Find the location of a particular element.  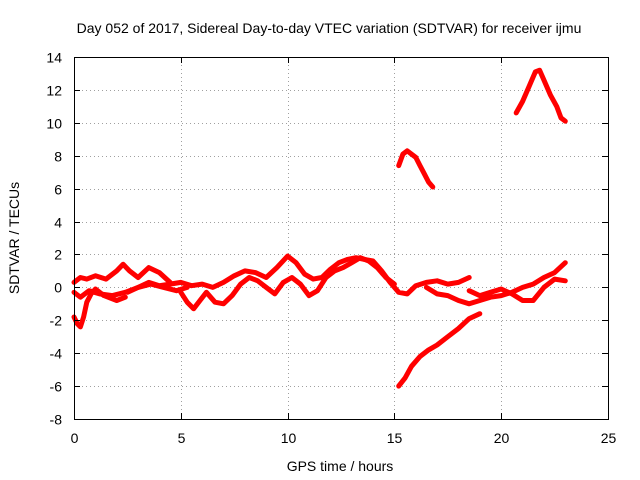

y-tick-label: -6 is located at coordinates (56, 387).